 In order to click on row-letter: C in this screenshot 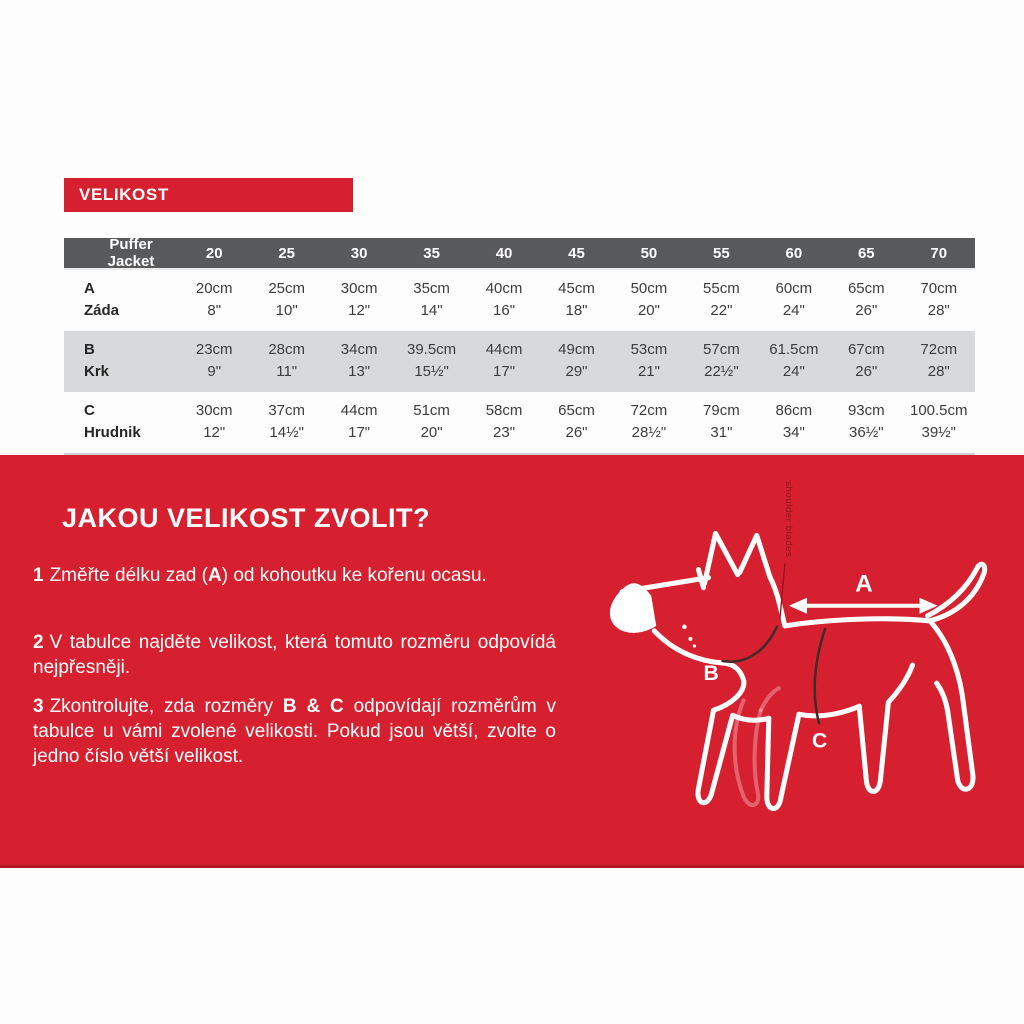, I will do `click(89, 410)`.